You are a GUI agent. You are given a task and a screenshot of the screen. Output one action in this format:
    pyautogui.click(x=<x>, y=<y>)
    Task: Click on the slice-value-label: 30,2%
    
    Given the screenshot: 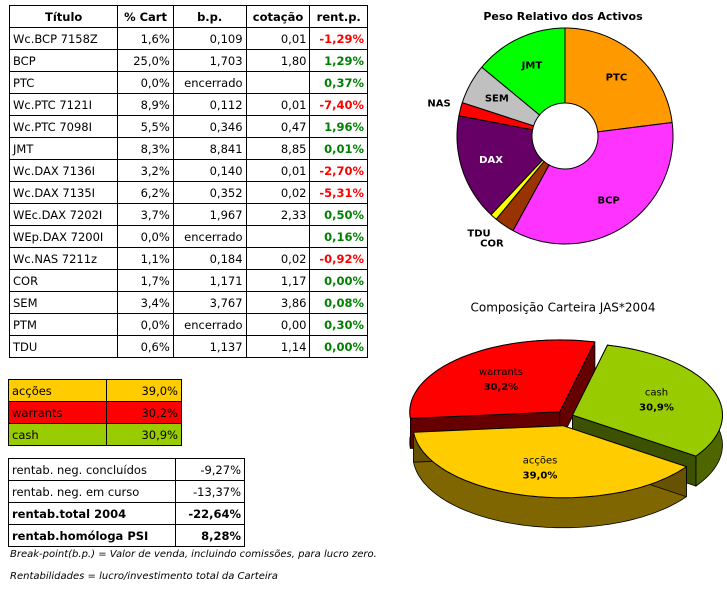 What is the action you would take?
    pyautogui.click(x=501, y=387)
    